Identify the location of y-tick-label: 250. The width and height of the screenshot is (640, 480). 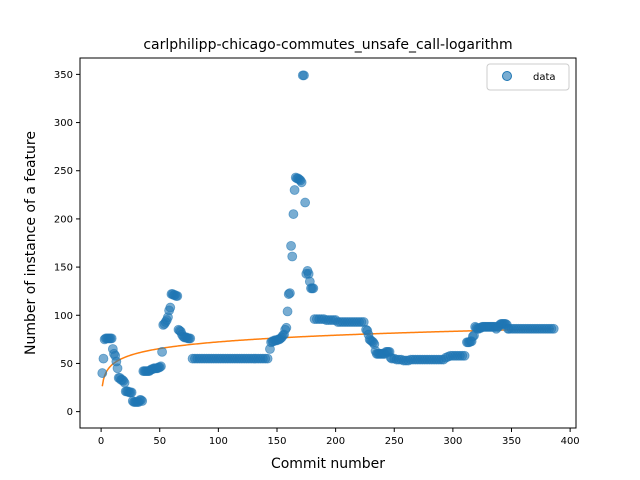
(63, 171).